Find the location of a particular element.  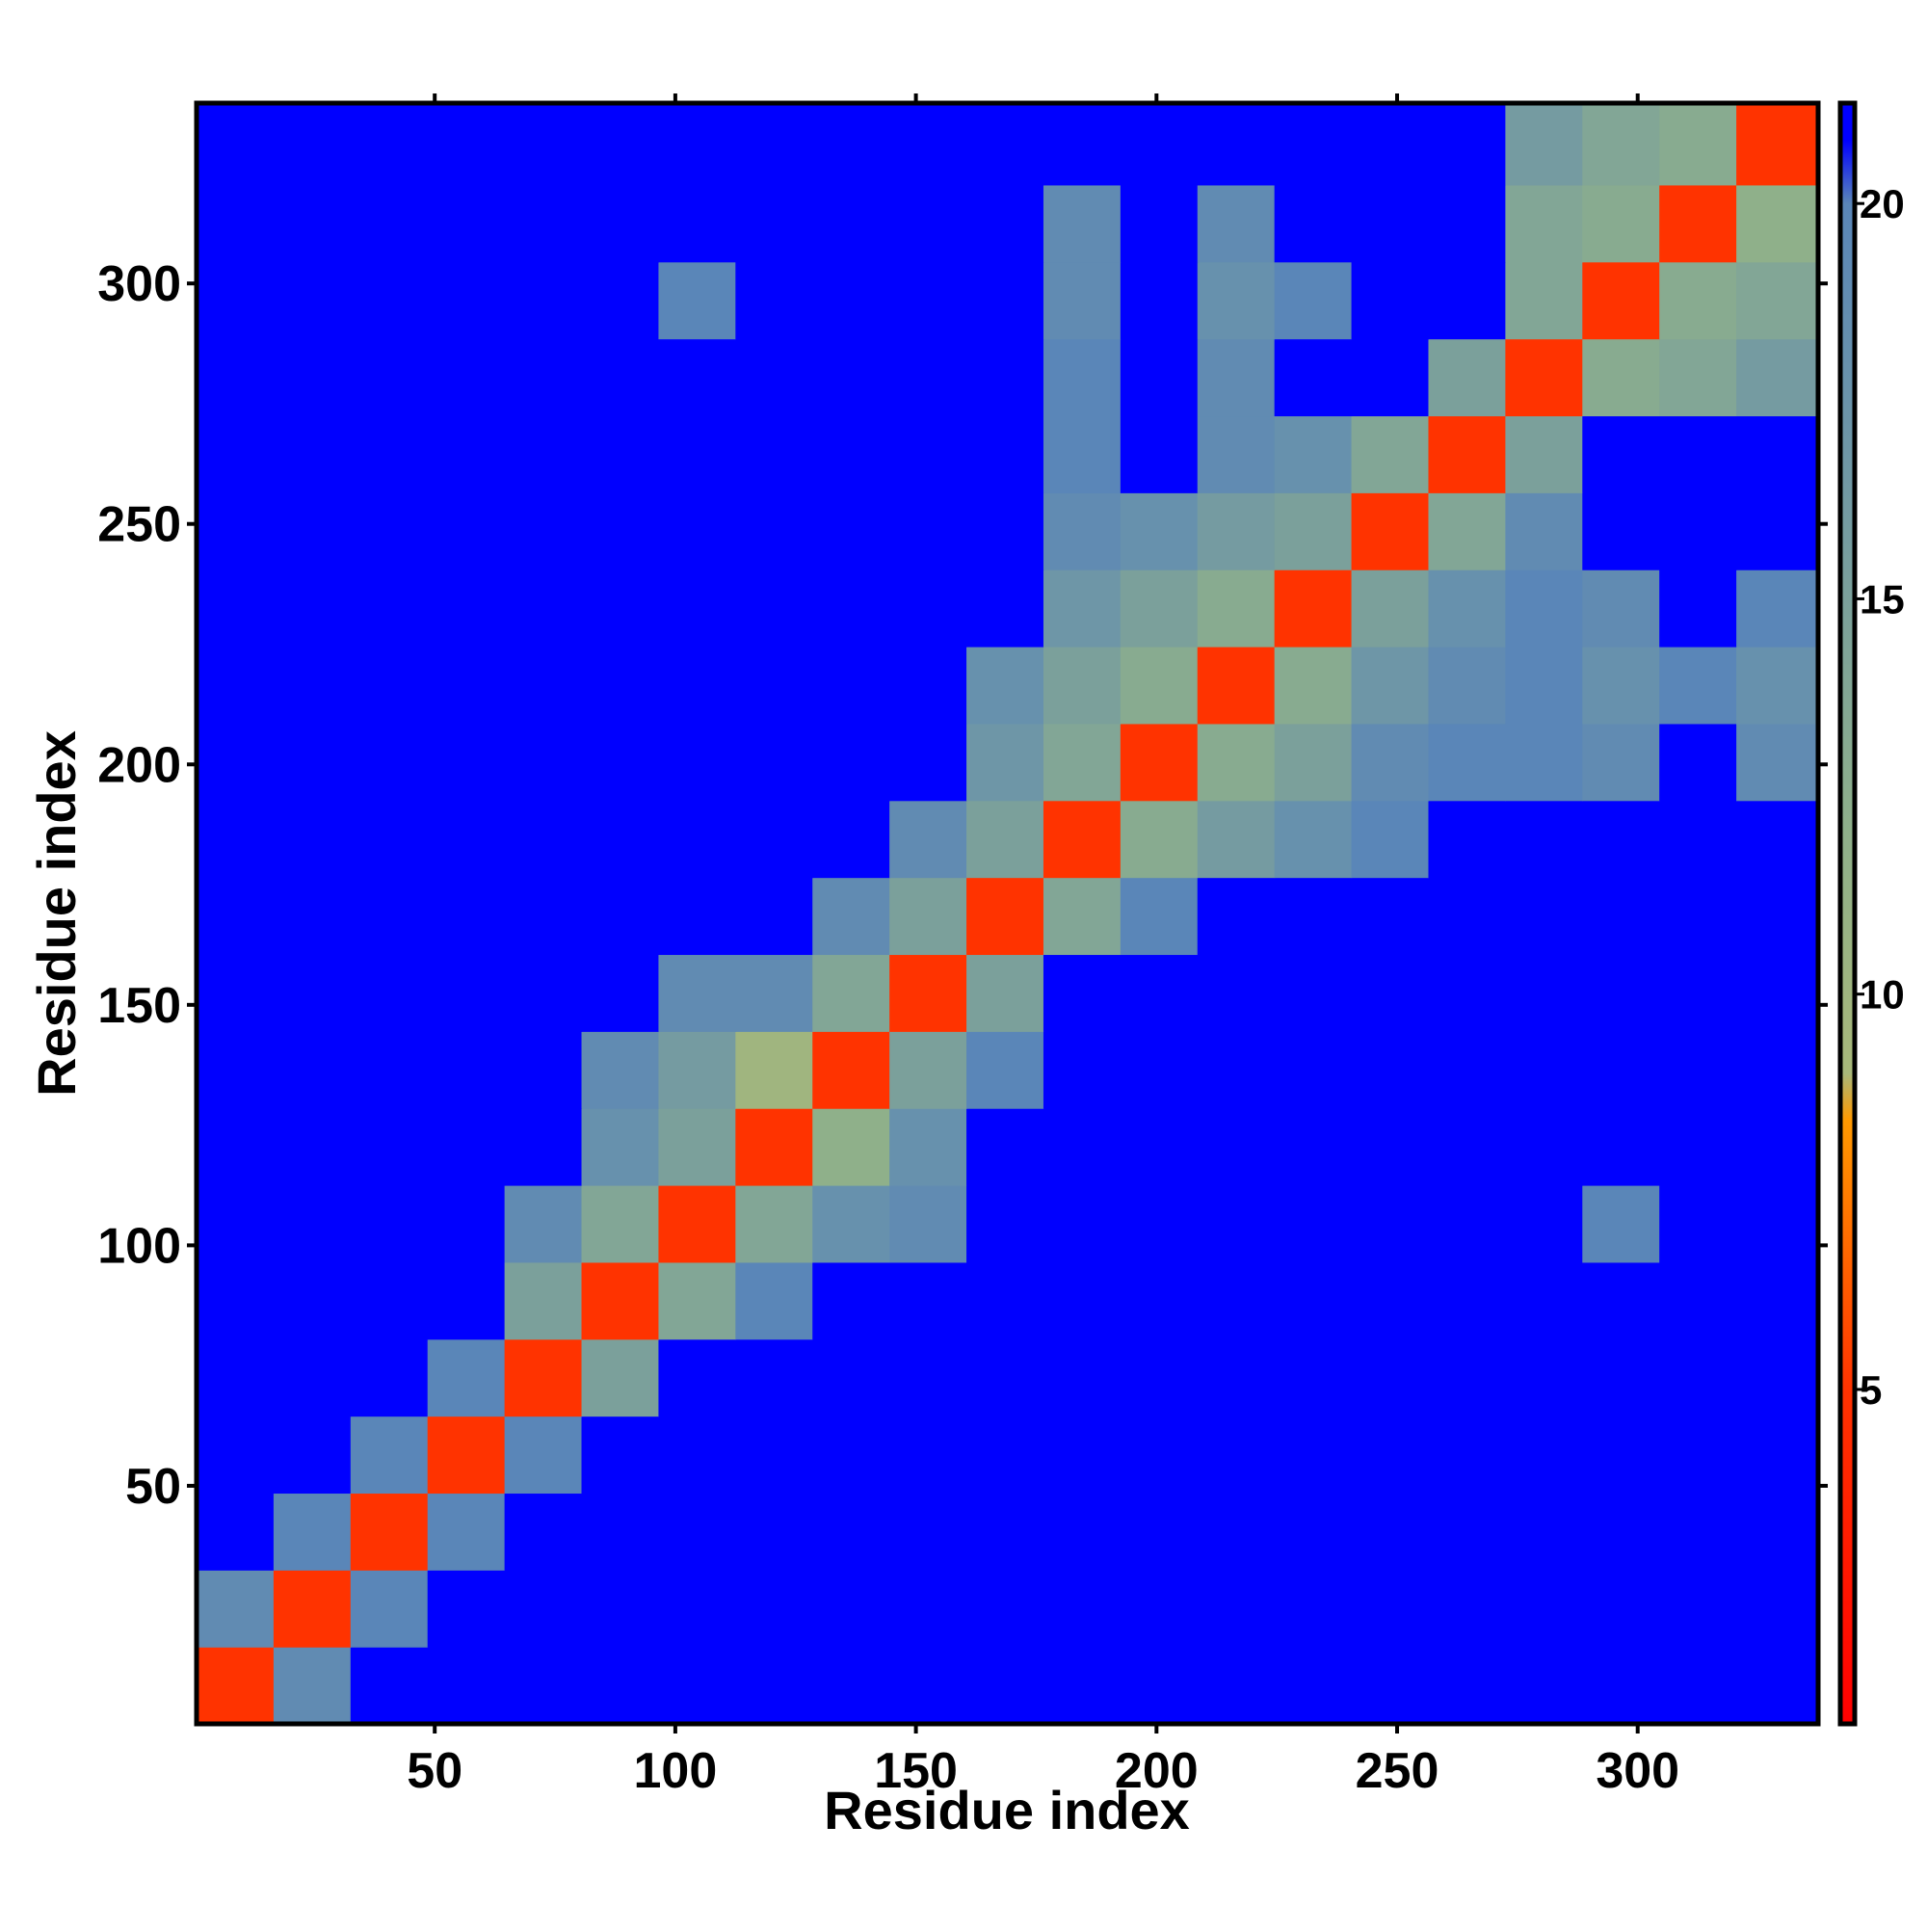

colorbar-tick-label: 15 is located at coordinates (1882, 599).